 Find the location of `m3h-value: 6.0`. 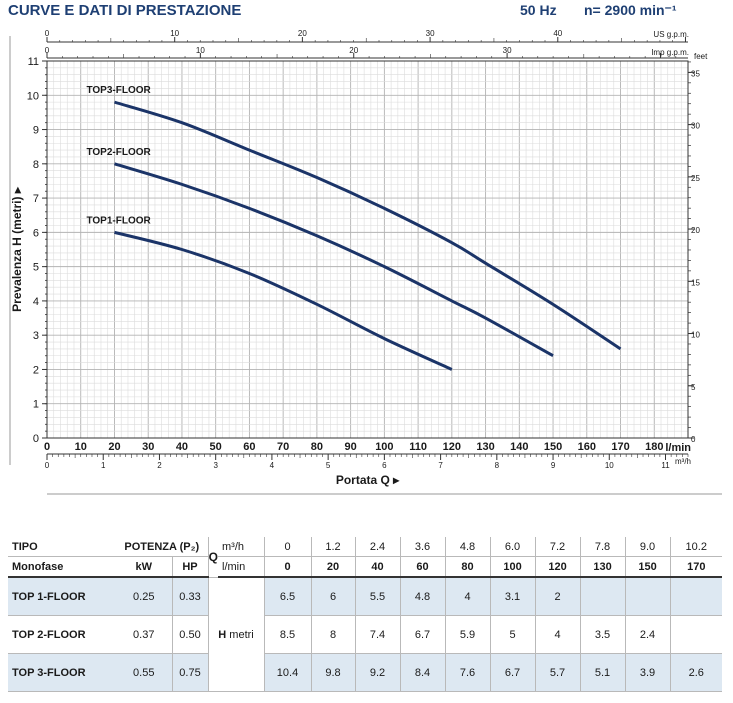

m3h-value: 6.0 is located at coordinates (512, 547).